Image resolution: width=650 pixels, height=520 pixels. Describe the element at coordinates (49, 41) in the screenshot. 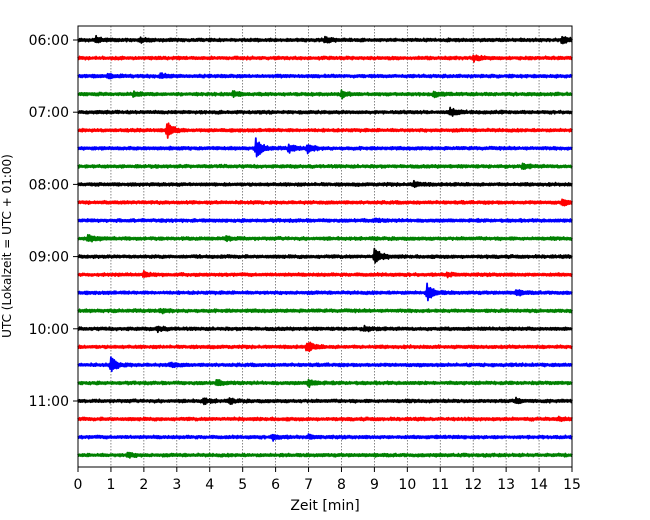

I see `y-tick-label: 06:00` at that location.